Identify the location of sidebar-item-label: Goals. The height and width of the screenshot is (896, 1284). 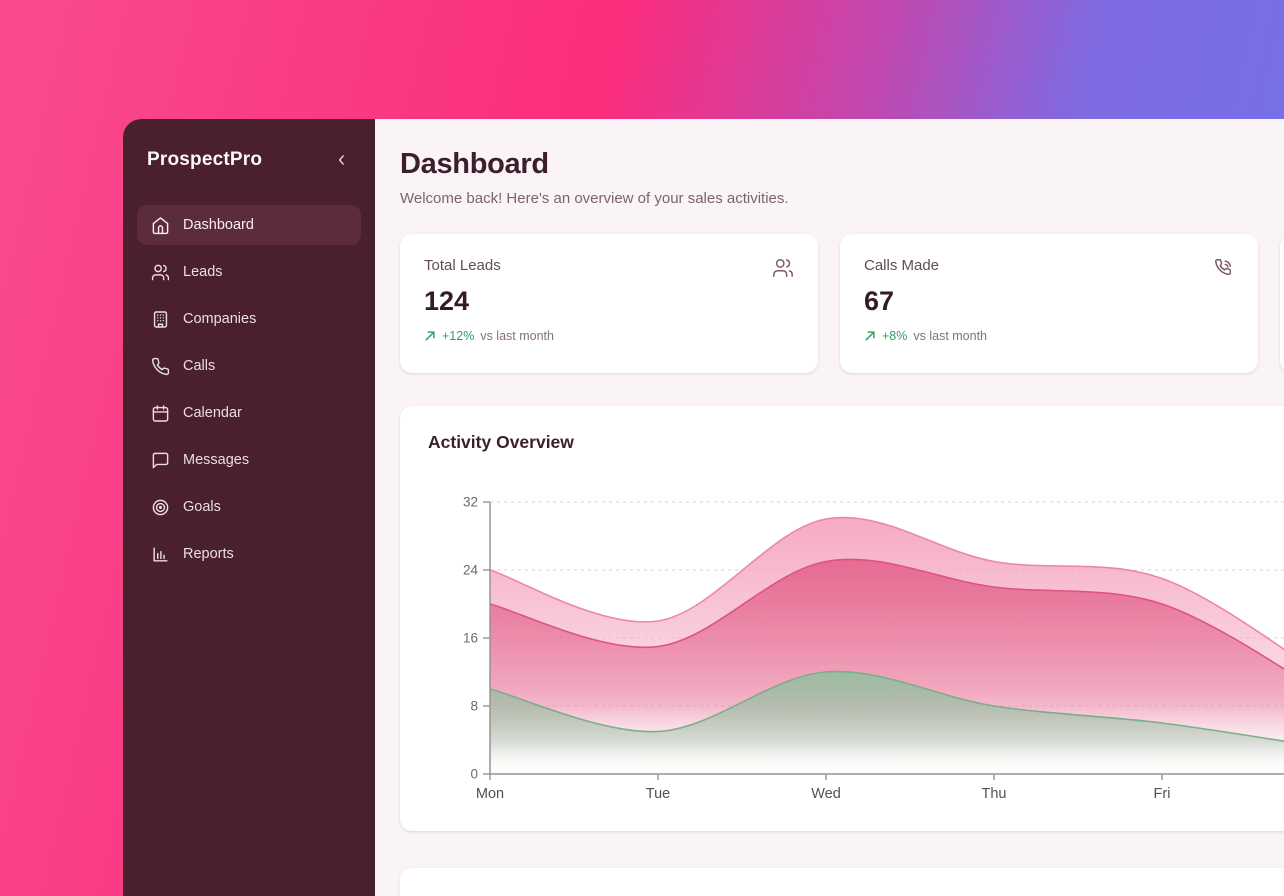
(202, 507).